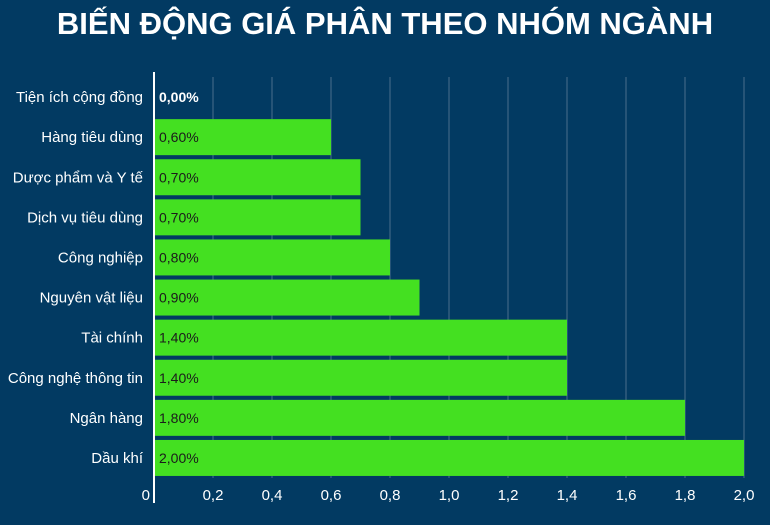 The width and height of the screenshot is (770, 525). I want to click on category-label: Ngân hàng, so click(106, 418).